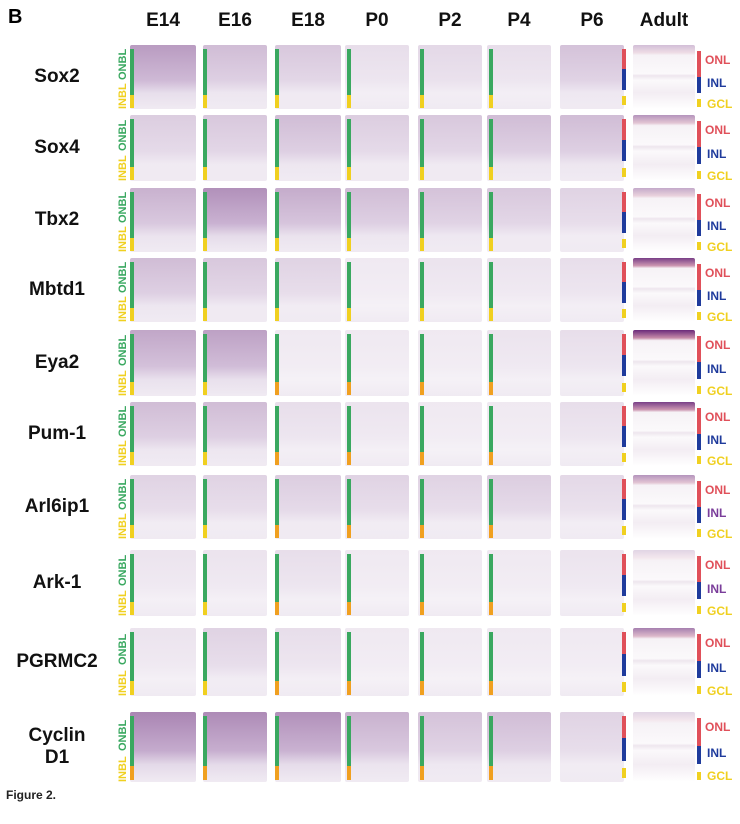  I want to click on ish-panel-pgrmc2-adult, so click(664, 662).